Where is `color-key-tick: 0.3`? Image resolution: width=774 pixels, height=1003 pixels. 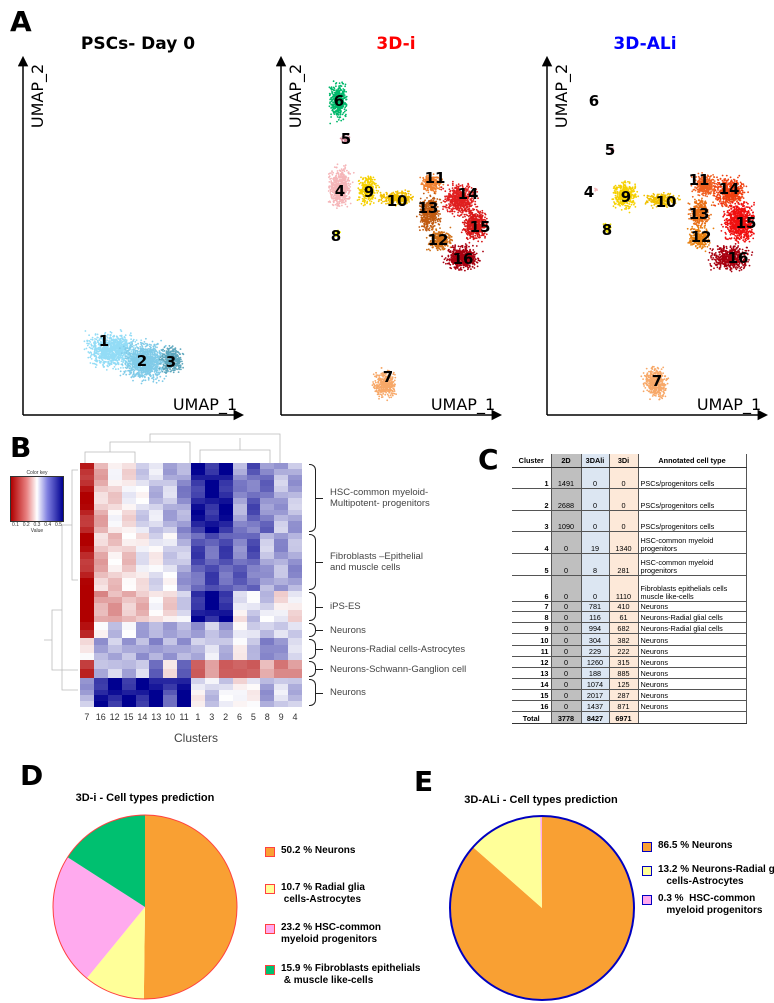 color-key-tick: 0.3 is located at coordinates (37, 525).